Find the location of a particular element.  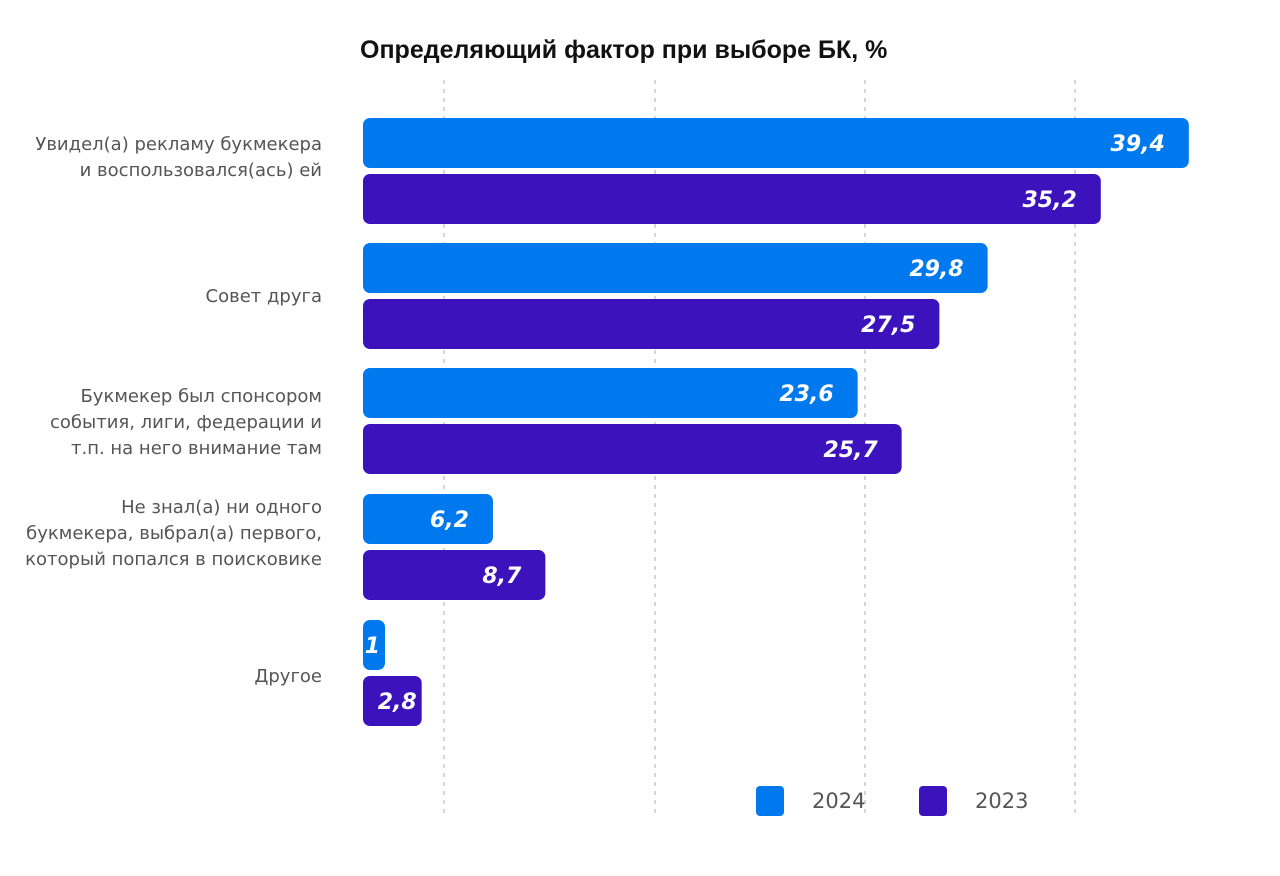

legend-swatch-2024 is located at coordinates (770, 801).